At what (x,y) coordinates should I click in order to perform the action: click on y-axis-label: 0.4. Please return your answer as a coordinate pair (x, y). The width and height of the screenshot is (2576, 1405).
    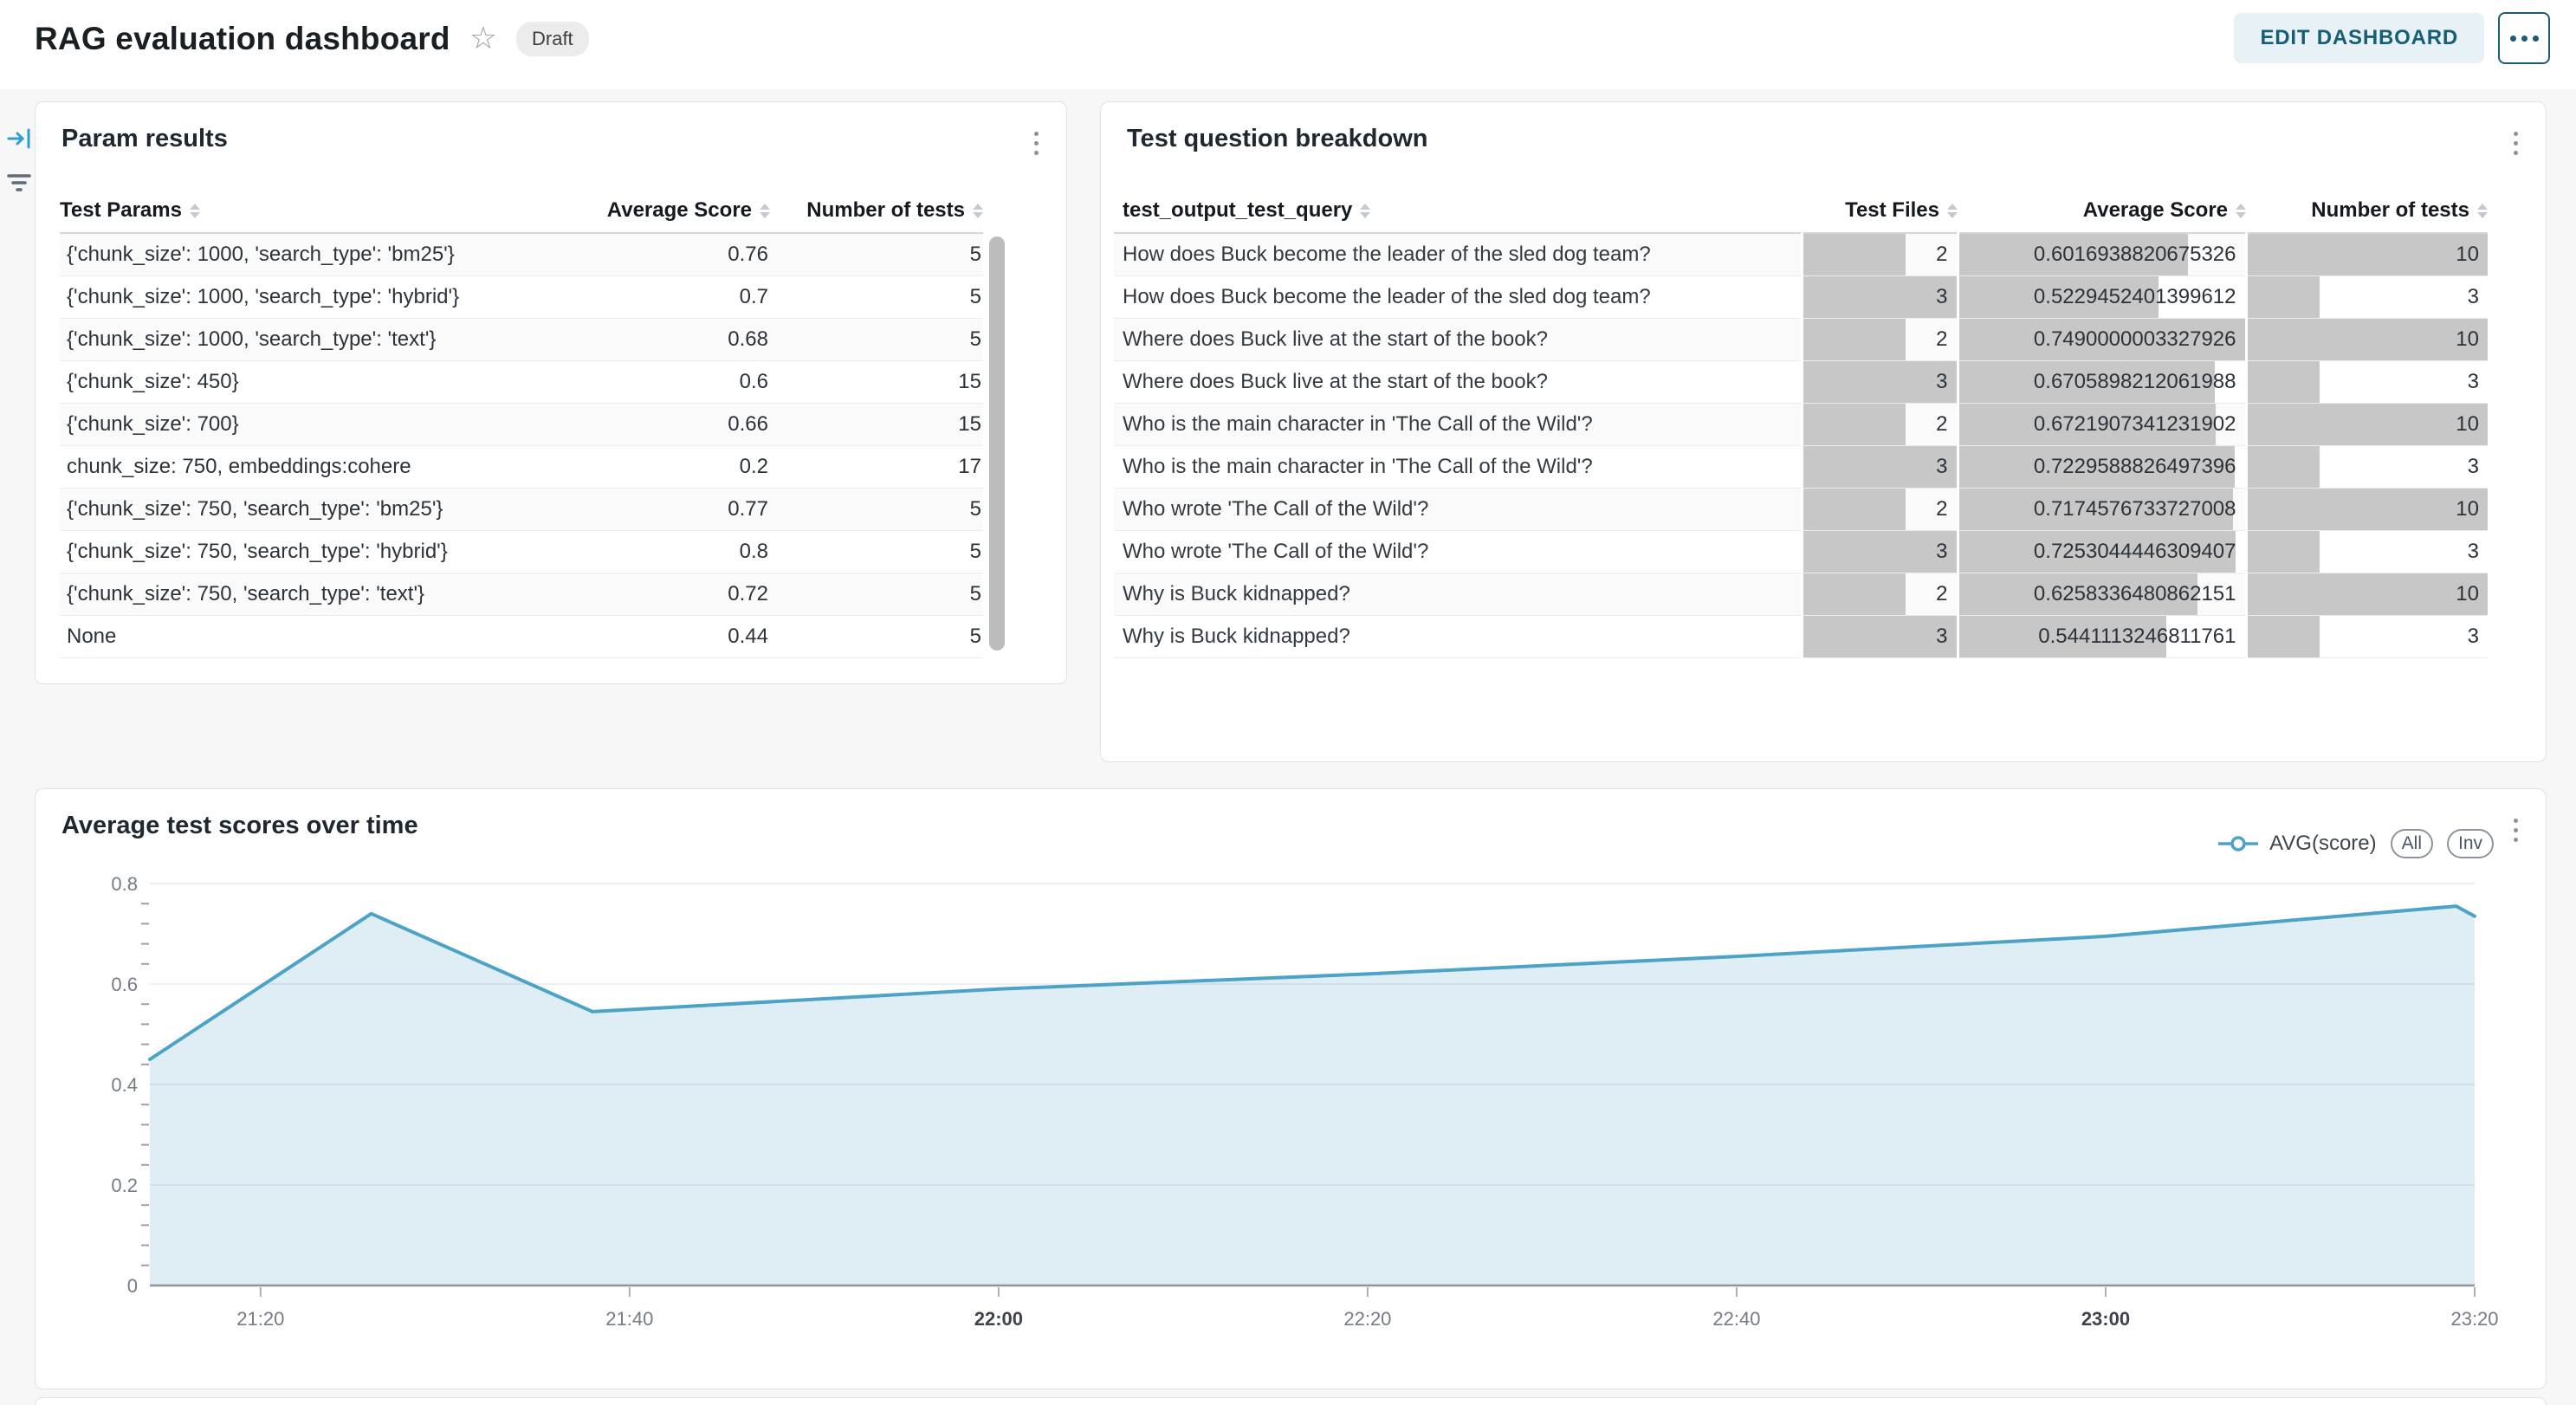
    Looking at the image, I should click on (124, 1085).